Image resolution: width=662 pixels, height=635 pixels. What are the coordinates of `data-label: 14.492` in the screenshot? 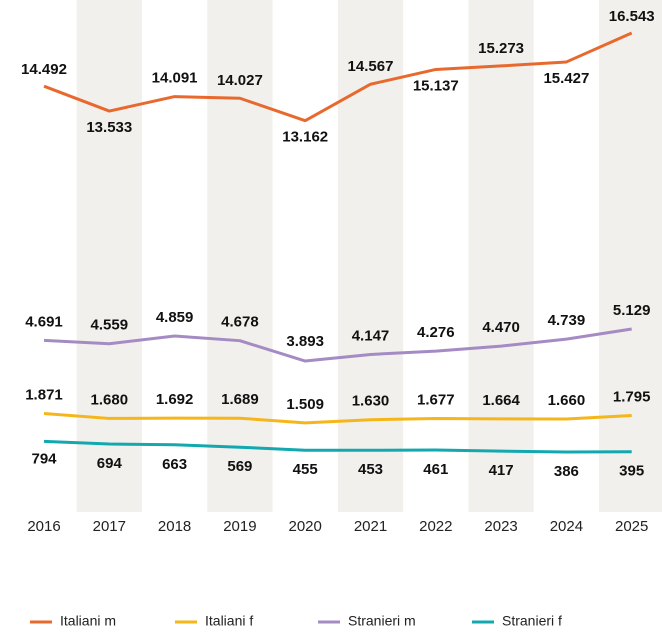 It's located at (44, 69).